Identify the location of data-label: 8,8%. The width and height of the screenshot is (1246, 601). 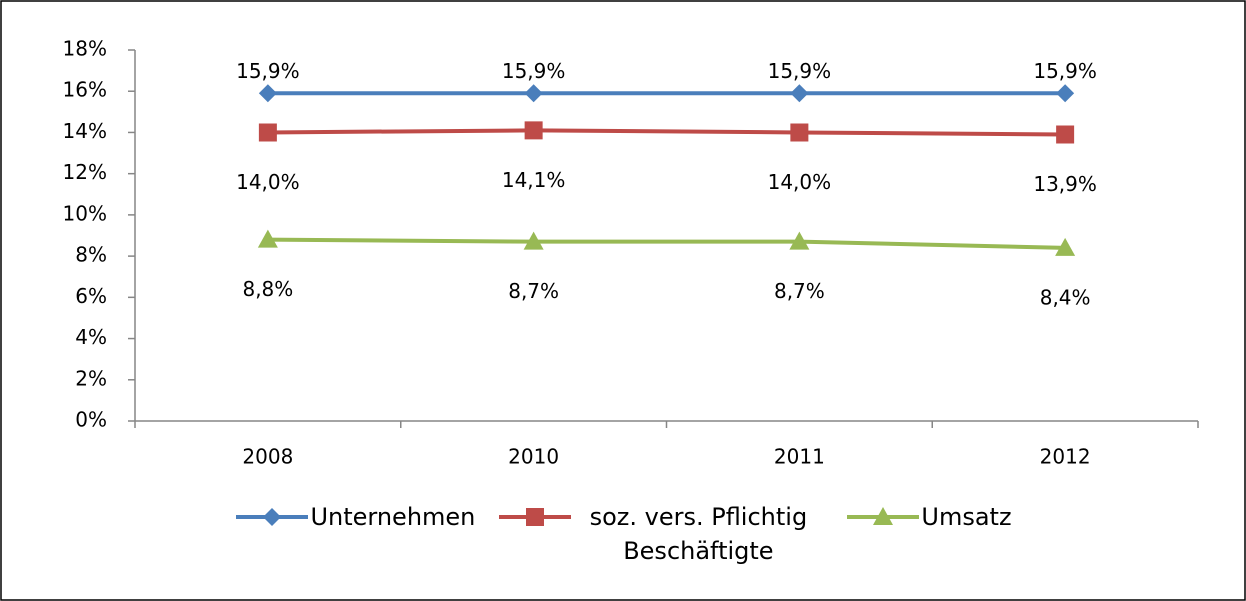
(267, 289).